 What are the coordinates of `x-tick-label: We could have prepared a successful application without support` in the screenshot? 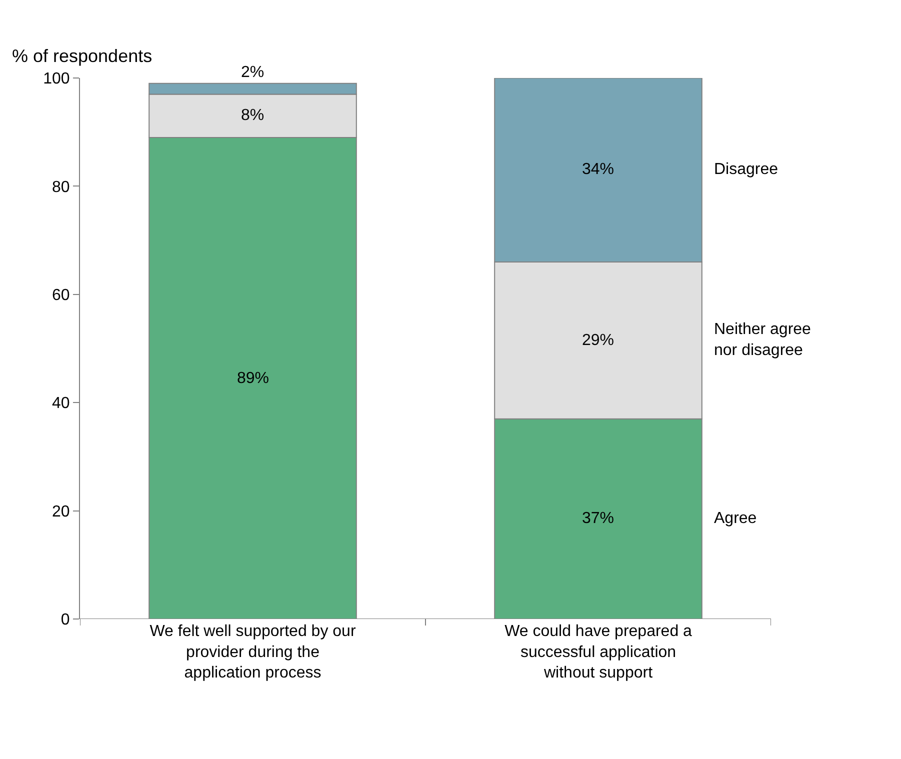 It's located at (598, 652).